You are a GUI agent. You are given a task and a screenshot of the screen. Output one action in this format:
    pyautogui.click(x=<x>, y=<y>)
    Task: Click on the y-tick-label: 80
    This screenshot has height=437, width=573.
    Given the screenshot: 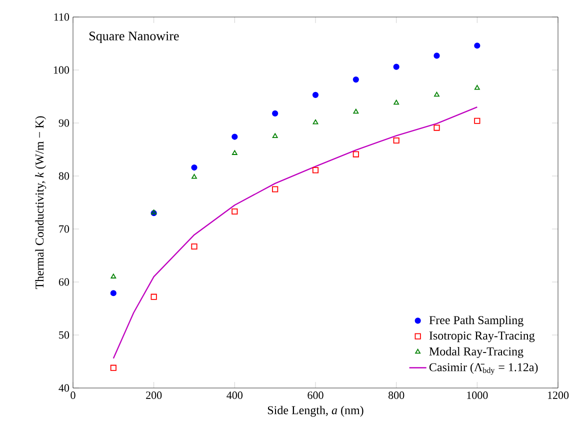 What is the action you would take?
    pyautogui.click(x=64, y=176)
    